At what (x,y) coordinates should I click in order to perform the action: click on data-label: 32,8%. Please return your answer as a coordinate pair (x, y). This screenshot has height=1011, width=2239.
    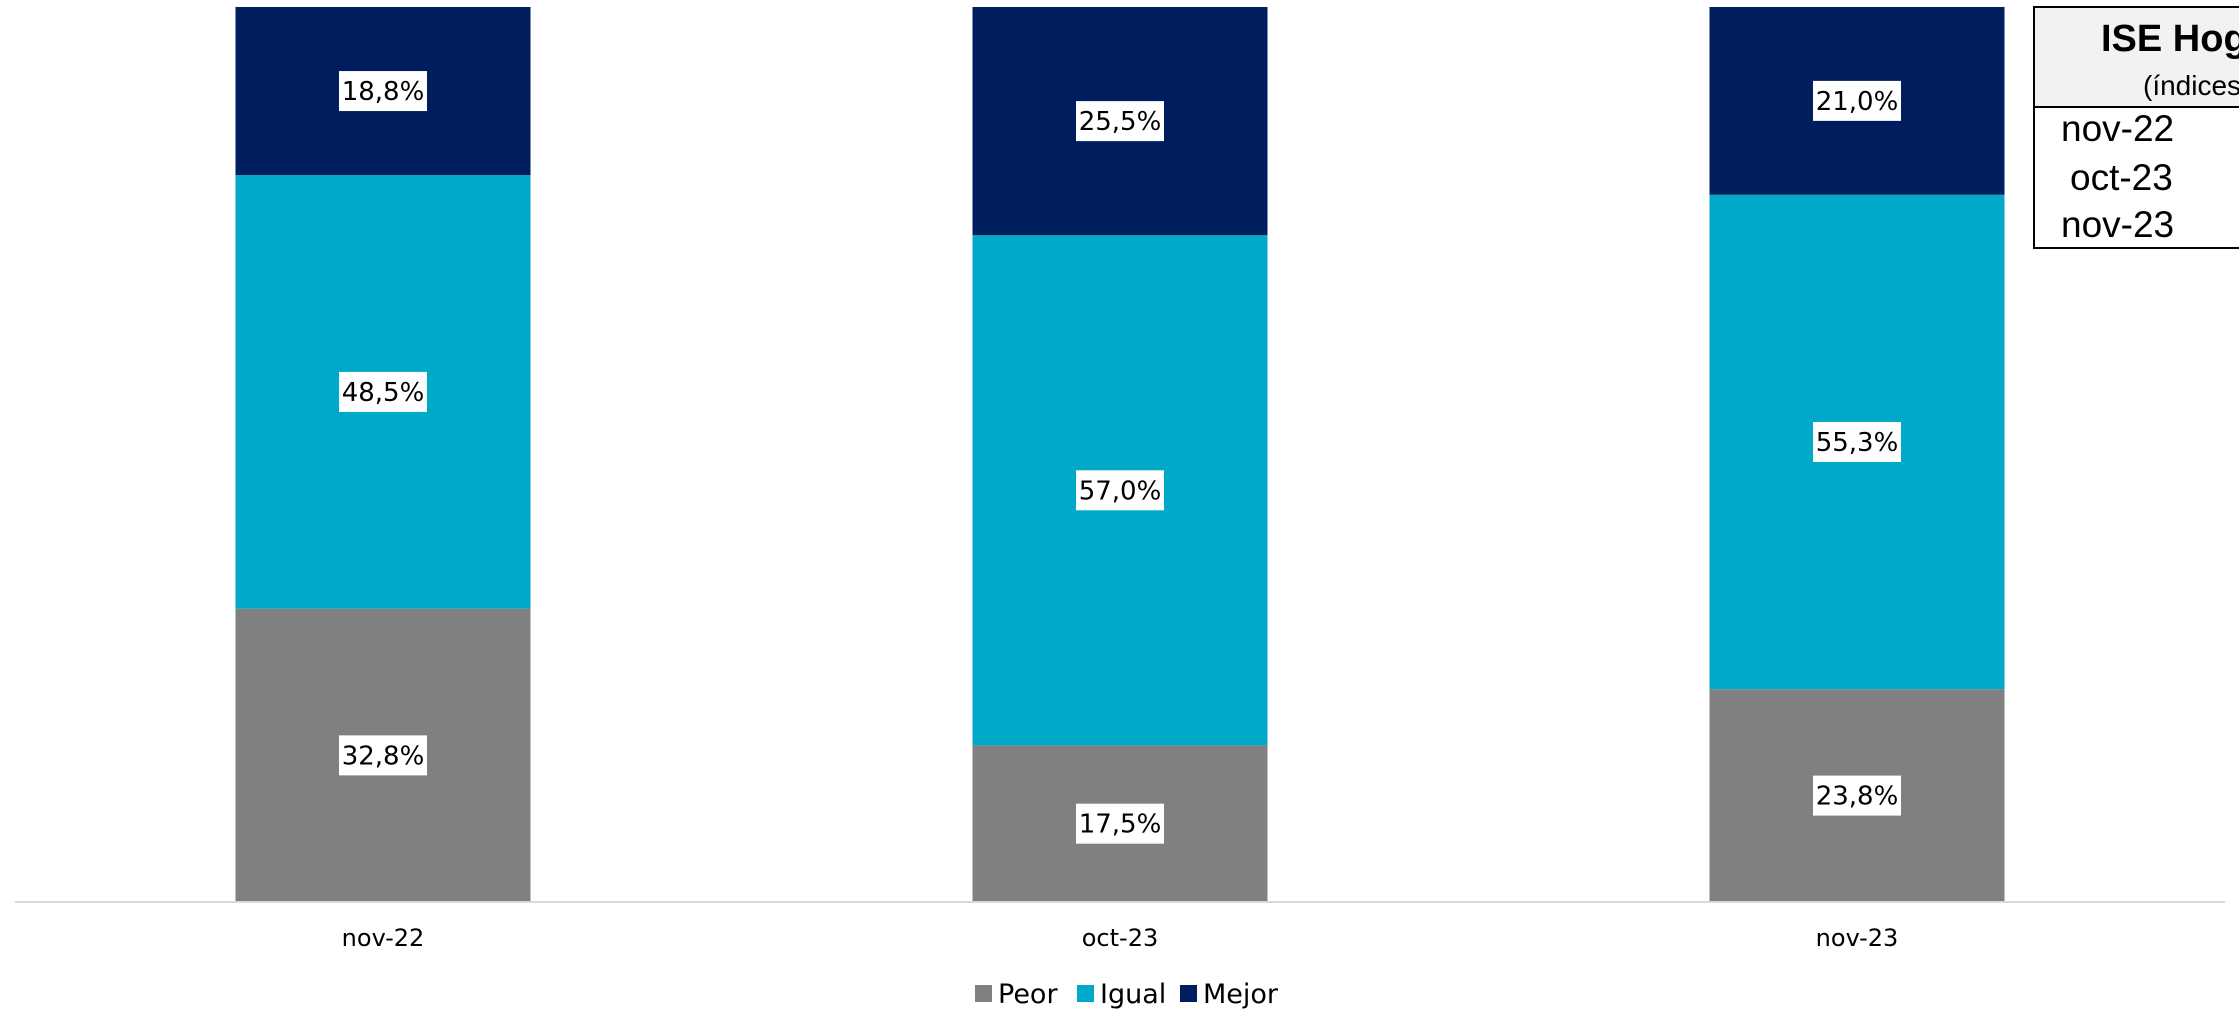
    Looking at the image, I should click on (383, 756).